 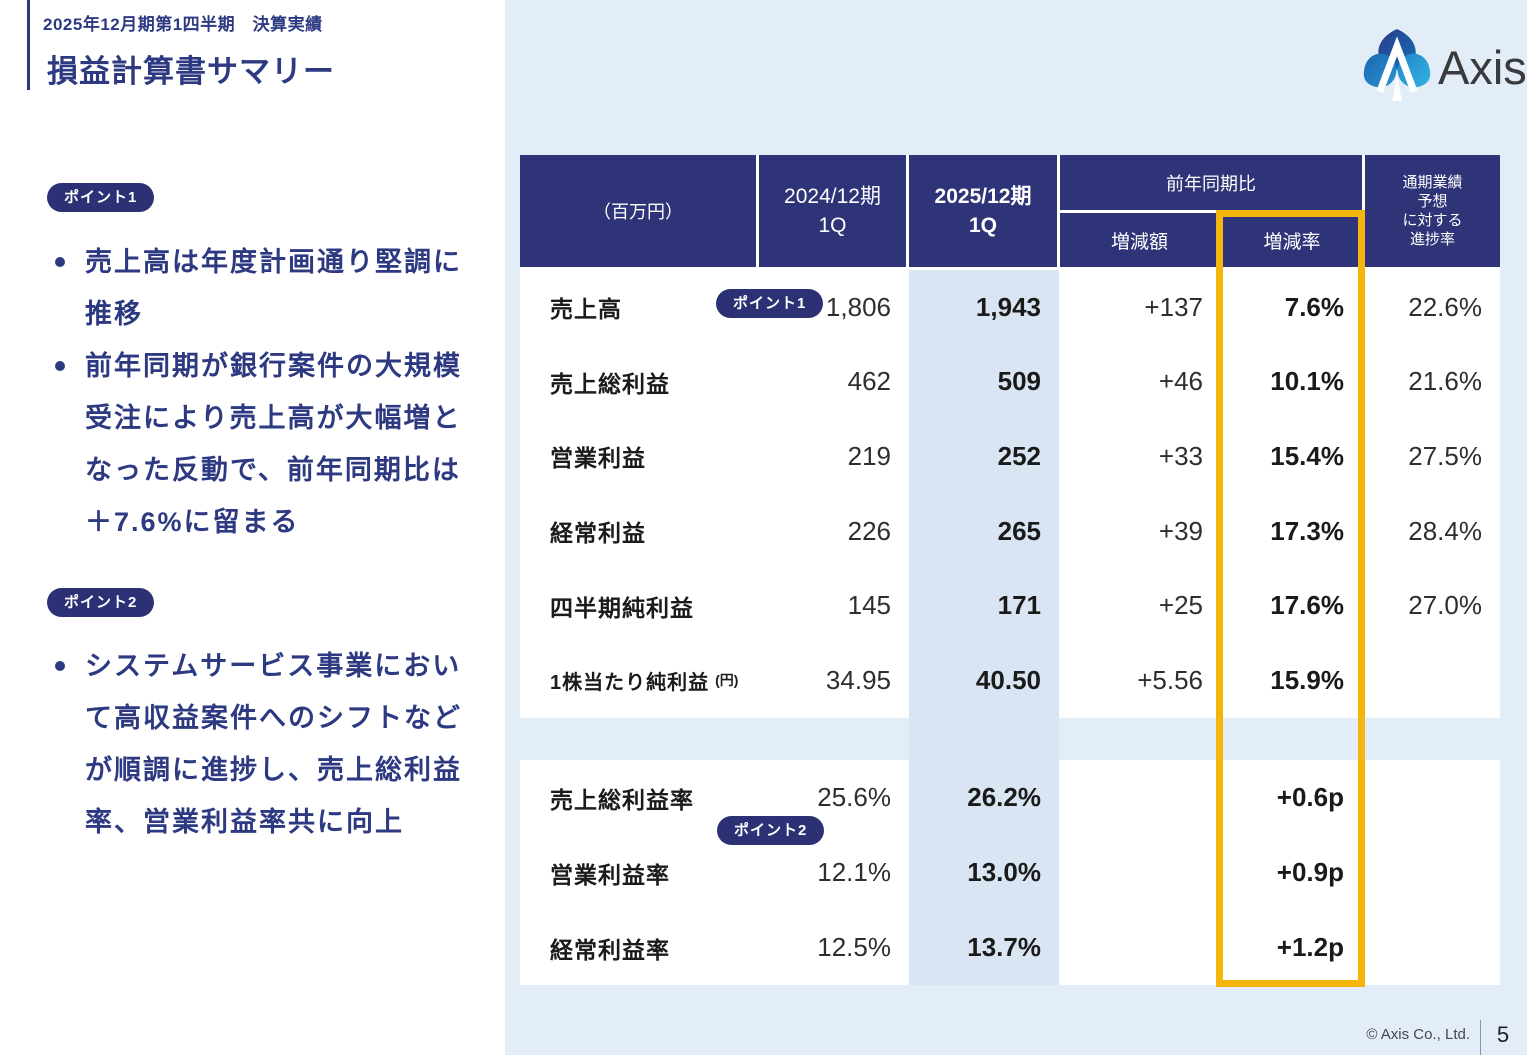 I want to click on company-logo: Axis, so click(x=1442, y=65).